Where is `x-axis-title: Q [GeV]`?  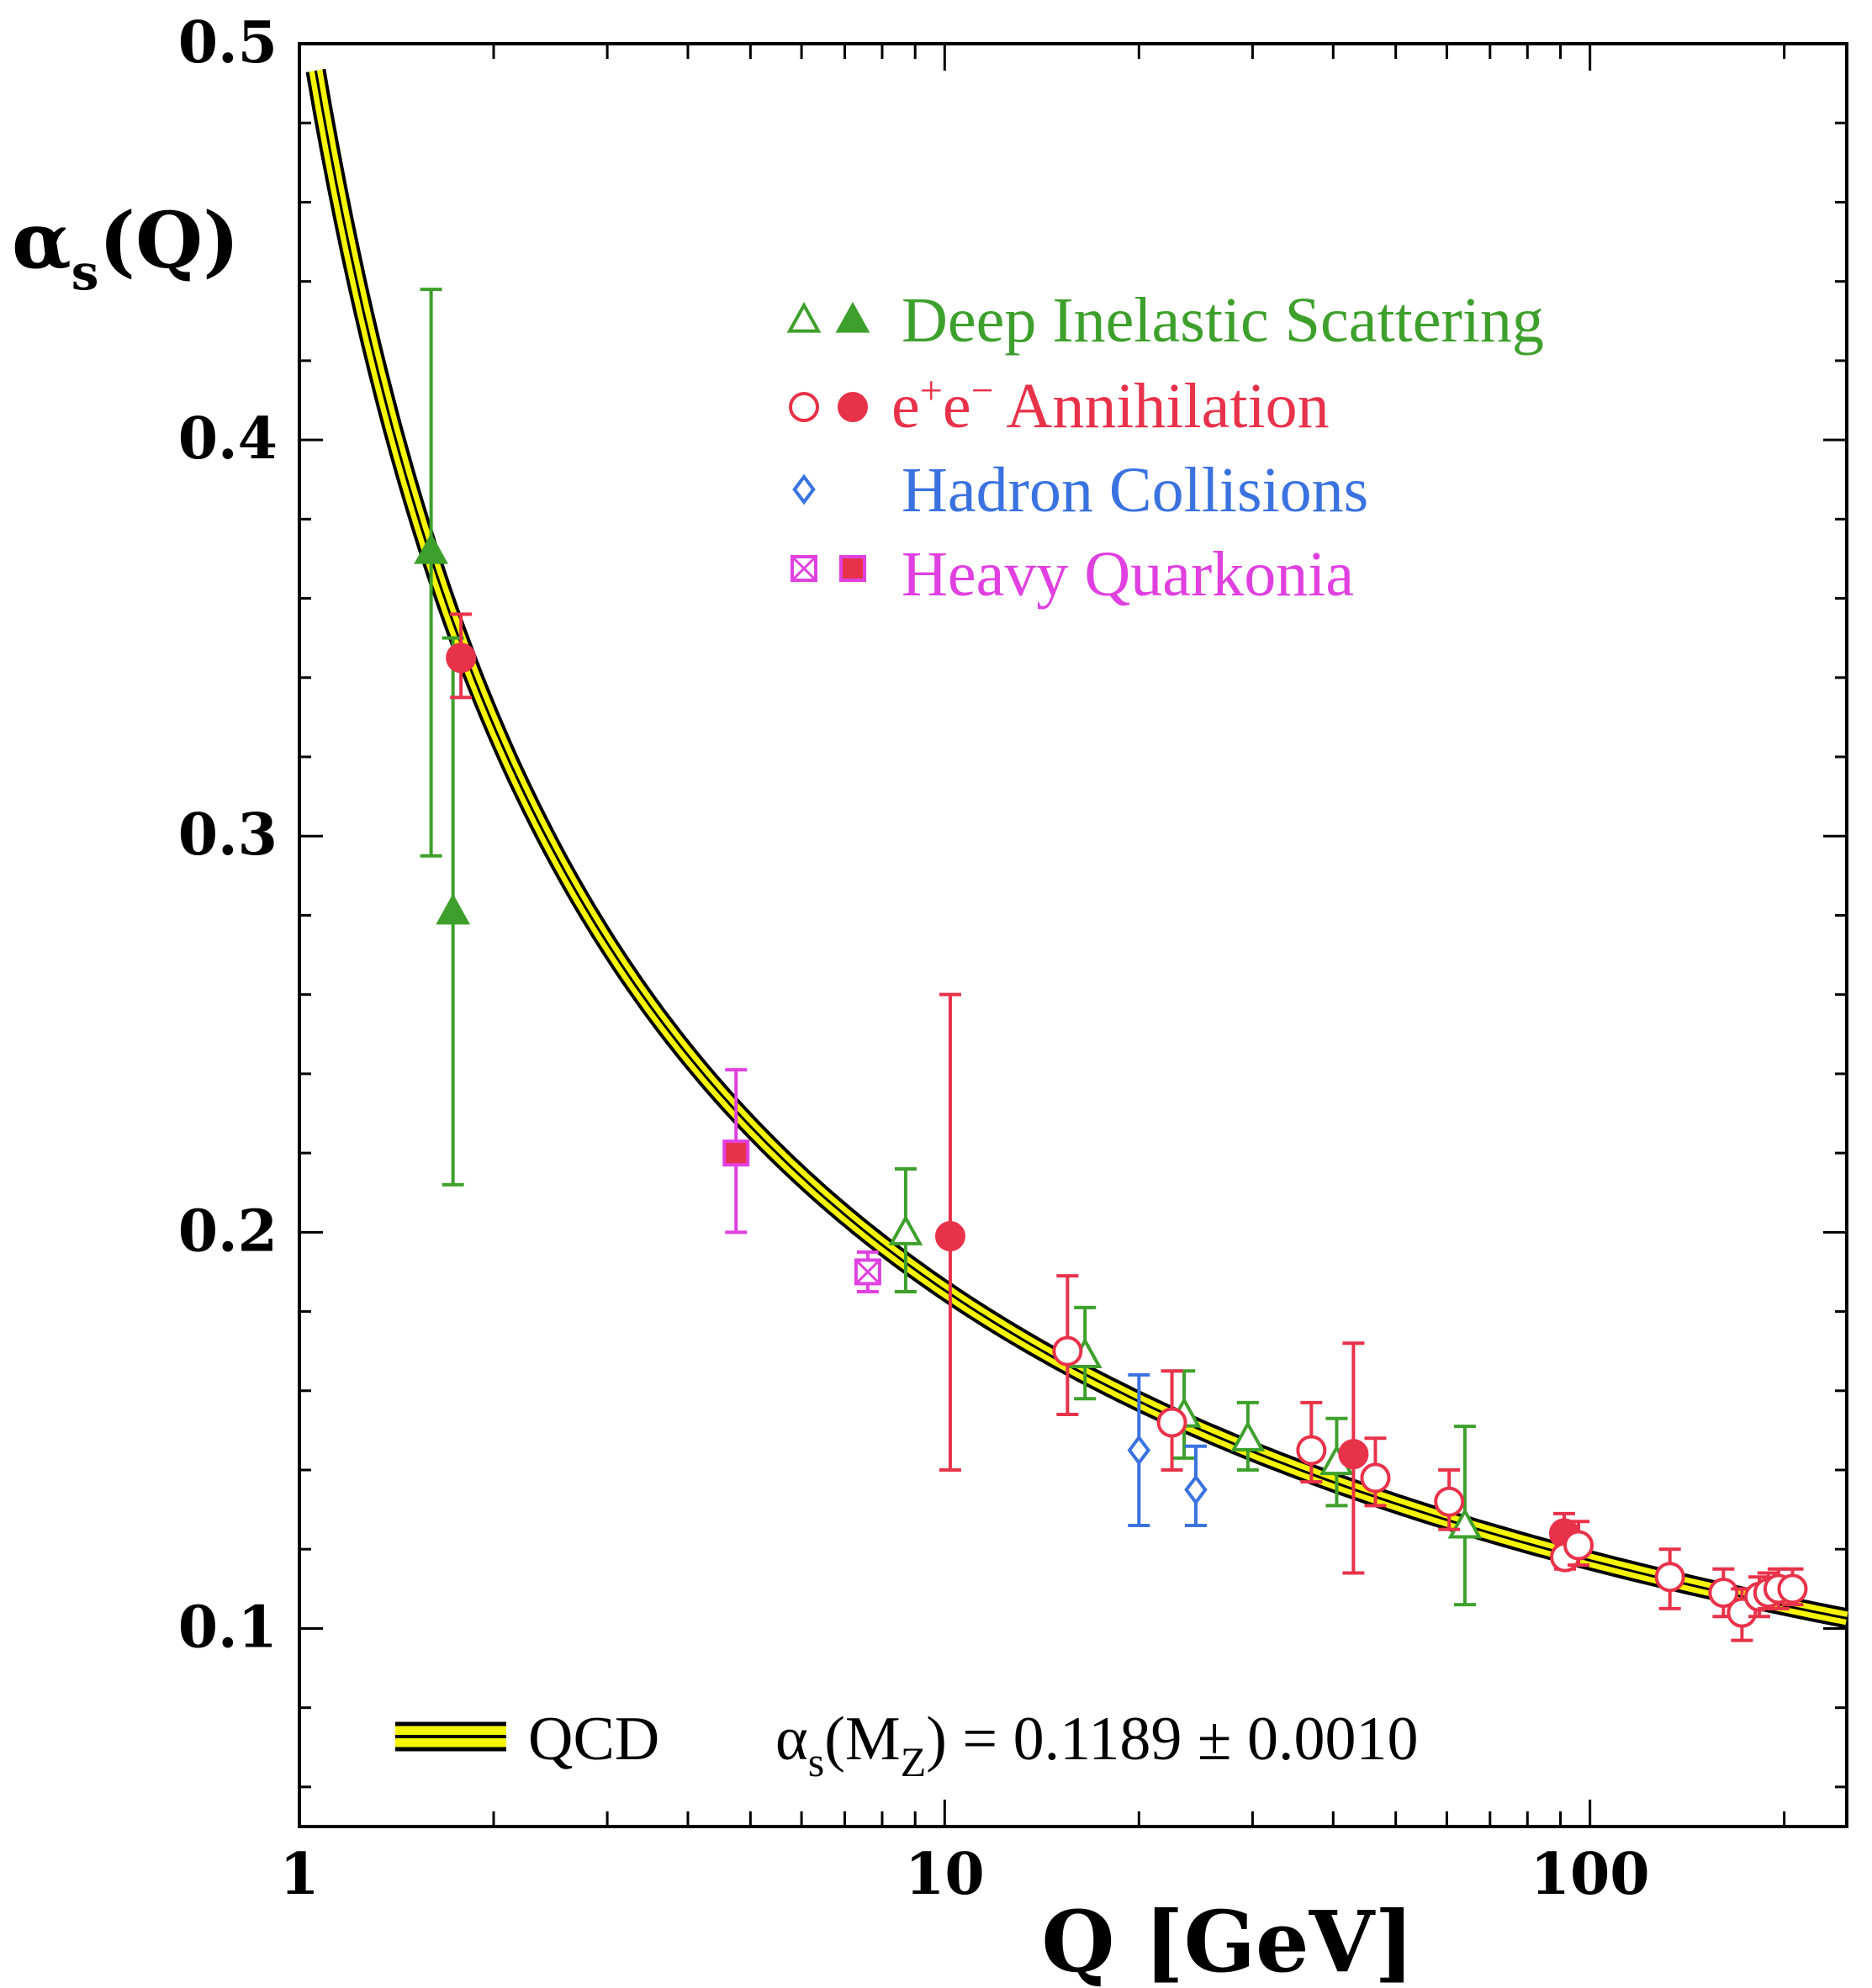
x-axis-title: Q [GeV] is located at coordinates (1227, 1940).